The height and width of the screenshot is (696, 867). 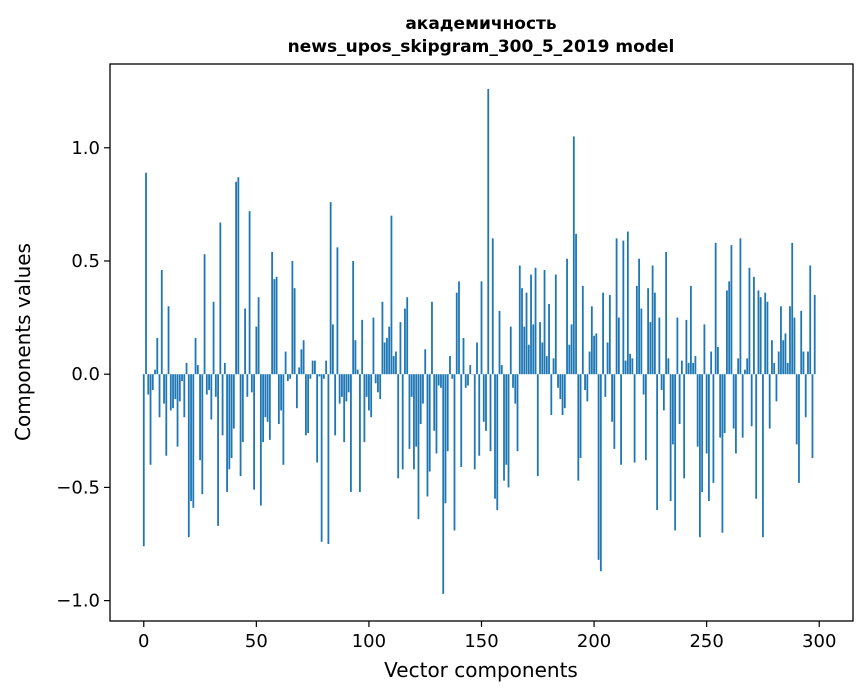 What do you see at coordinates (256, 641) in the screenshot?
I see `x-tick-label: 50` at bounding box center [256, 641].